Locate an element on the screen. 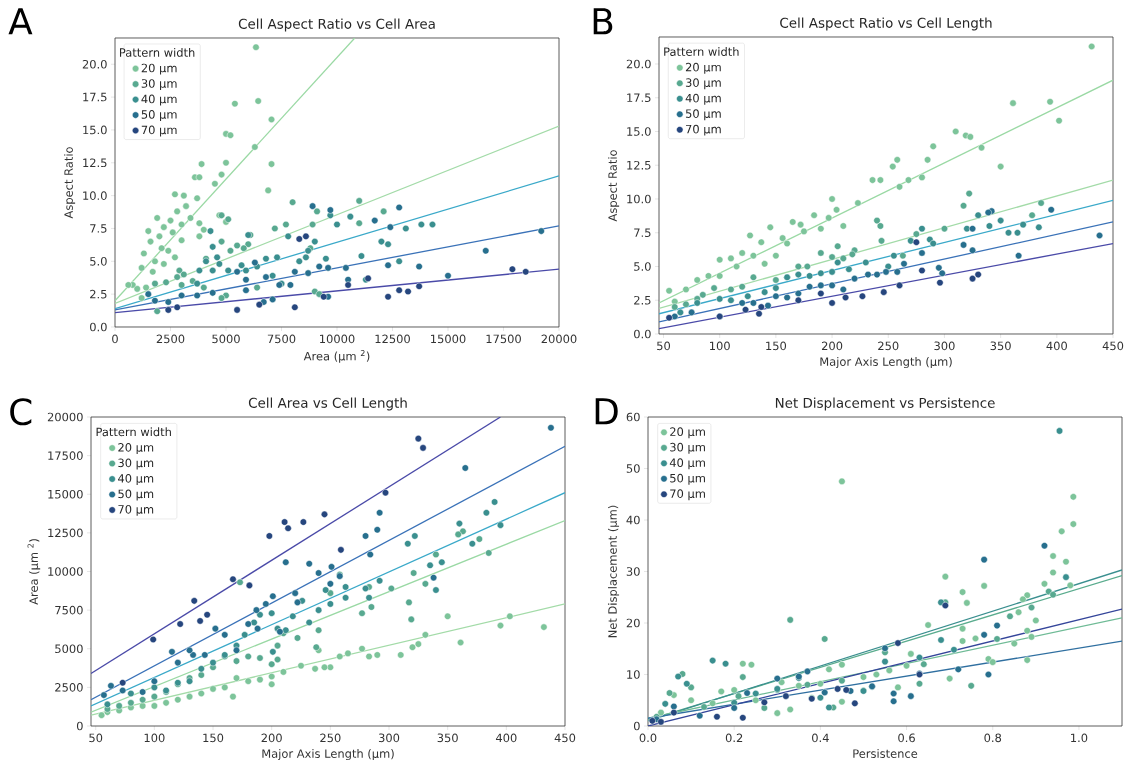  y-tick-label: 60 is located at coordinates (633, 417).